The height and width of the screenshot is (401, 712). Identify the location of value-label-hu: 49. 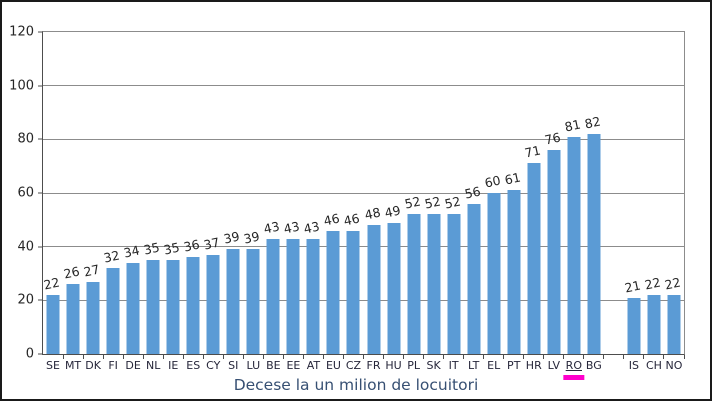
(392, 211).